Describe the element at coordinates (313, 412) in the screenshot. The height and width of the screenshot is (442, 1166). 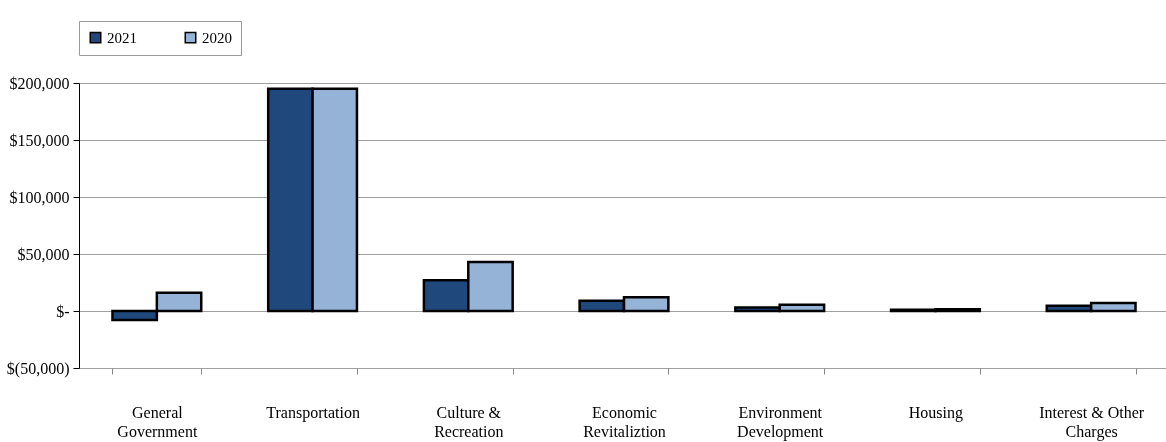
I see `x-tick-label: Transportation` at that location.